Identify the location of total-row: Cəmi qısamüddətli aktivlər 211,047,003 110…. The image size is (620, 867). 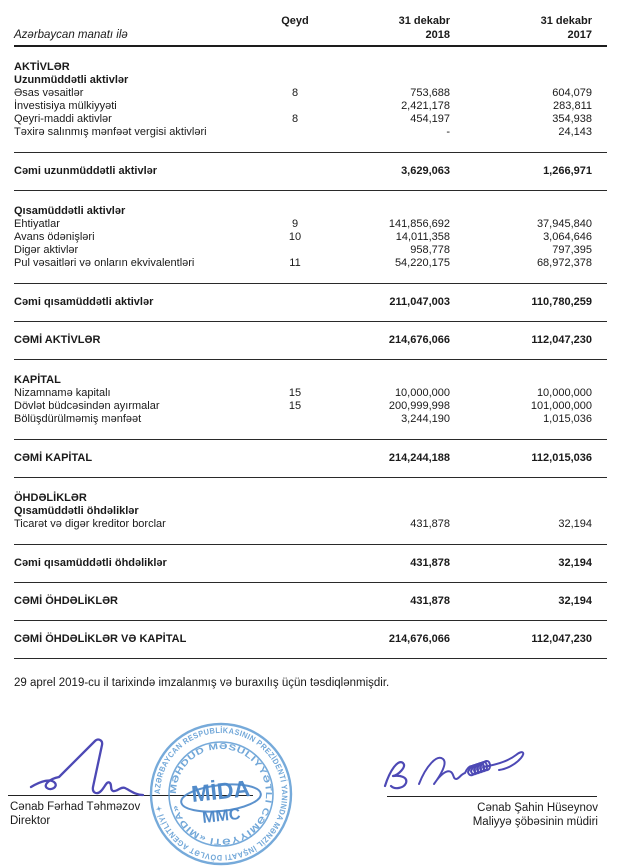
(310, 302).